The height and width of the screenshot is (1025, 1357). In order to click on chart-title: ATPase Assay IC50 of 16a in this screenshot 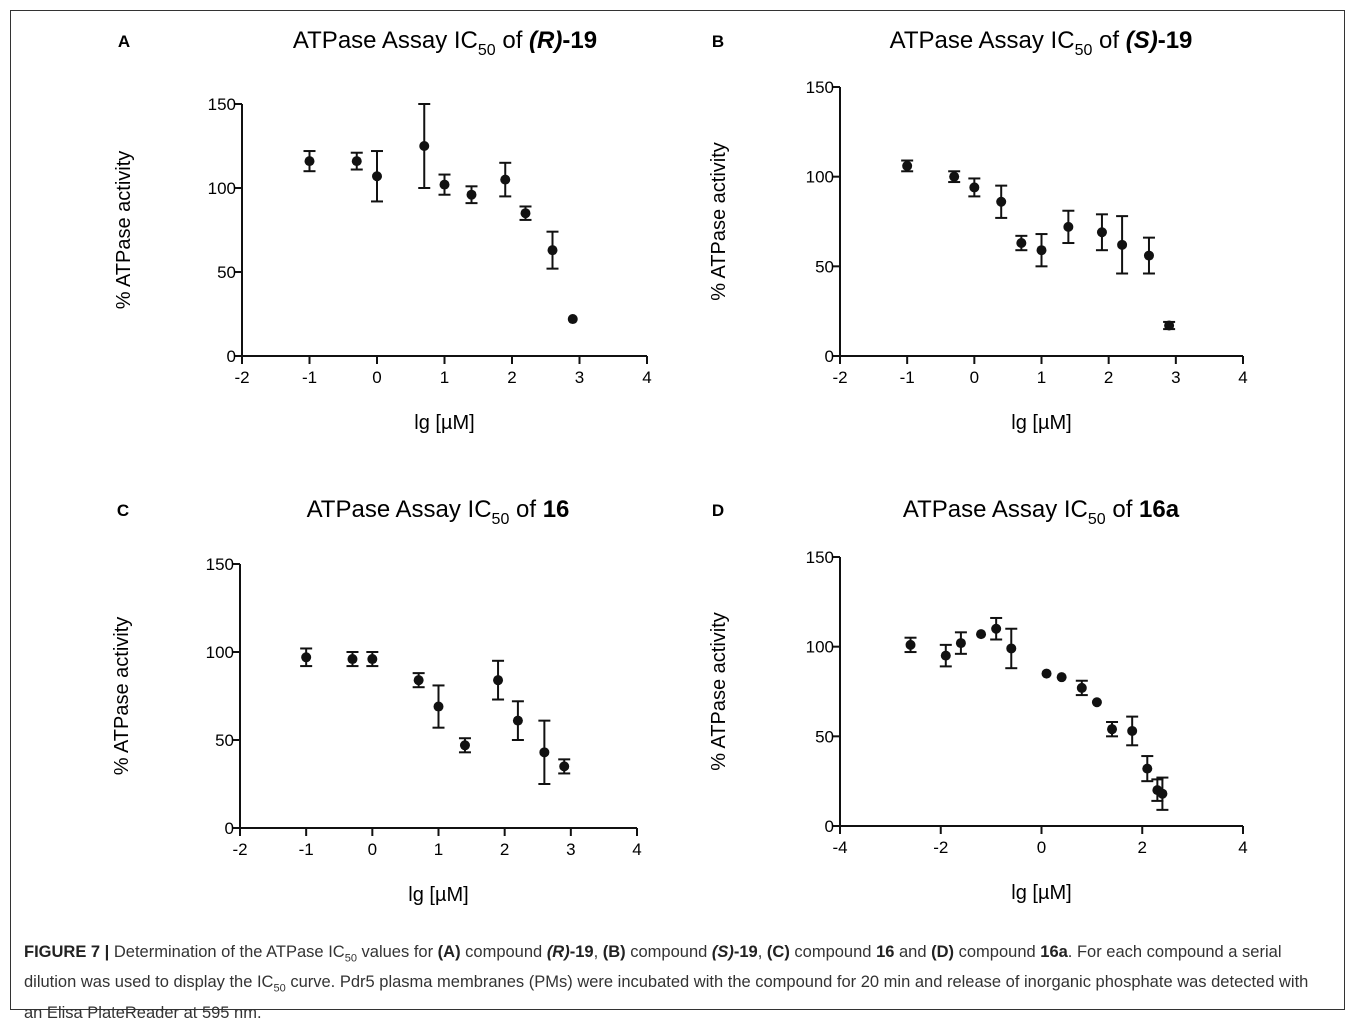, I will do `click(1041, 512)`.